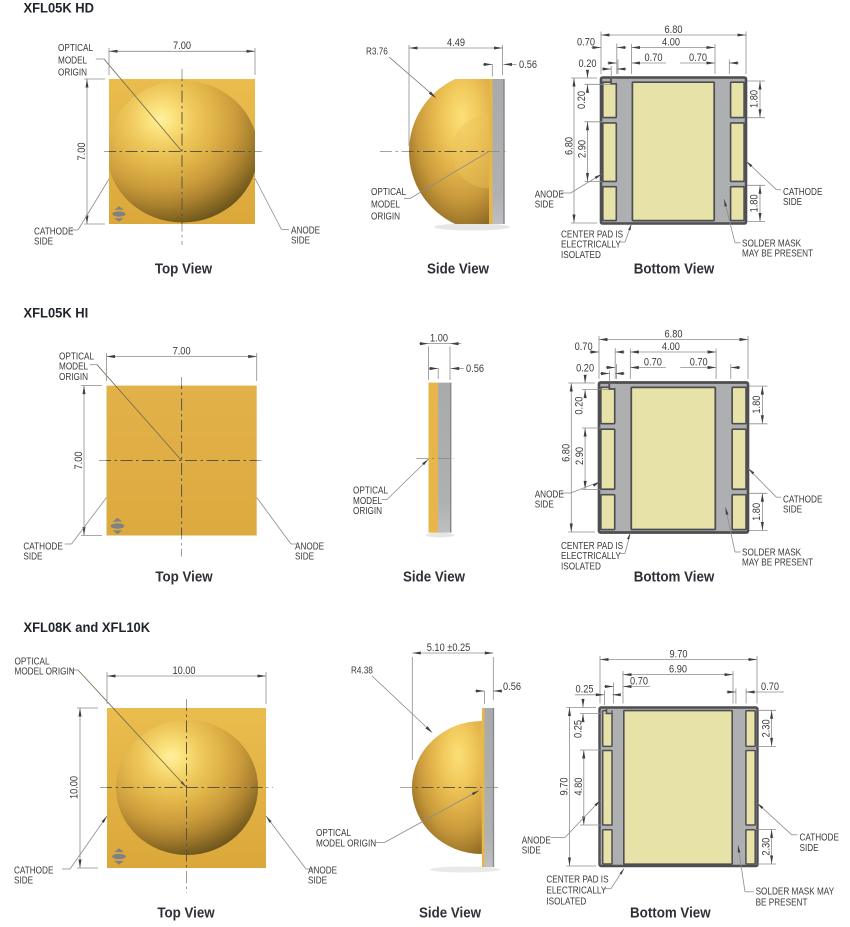  I want to click on svg-text: 5.10 ±0.25, so click(449, 648).